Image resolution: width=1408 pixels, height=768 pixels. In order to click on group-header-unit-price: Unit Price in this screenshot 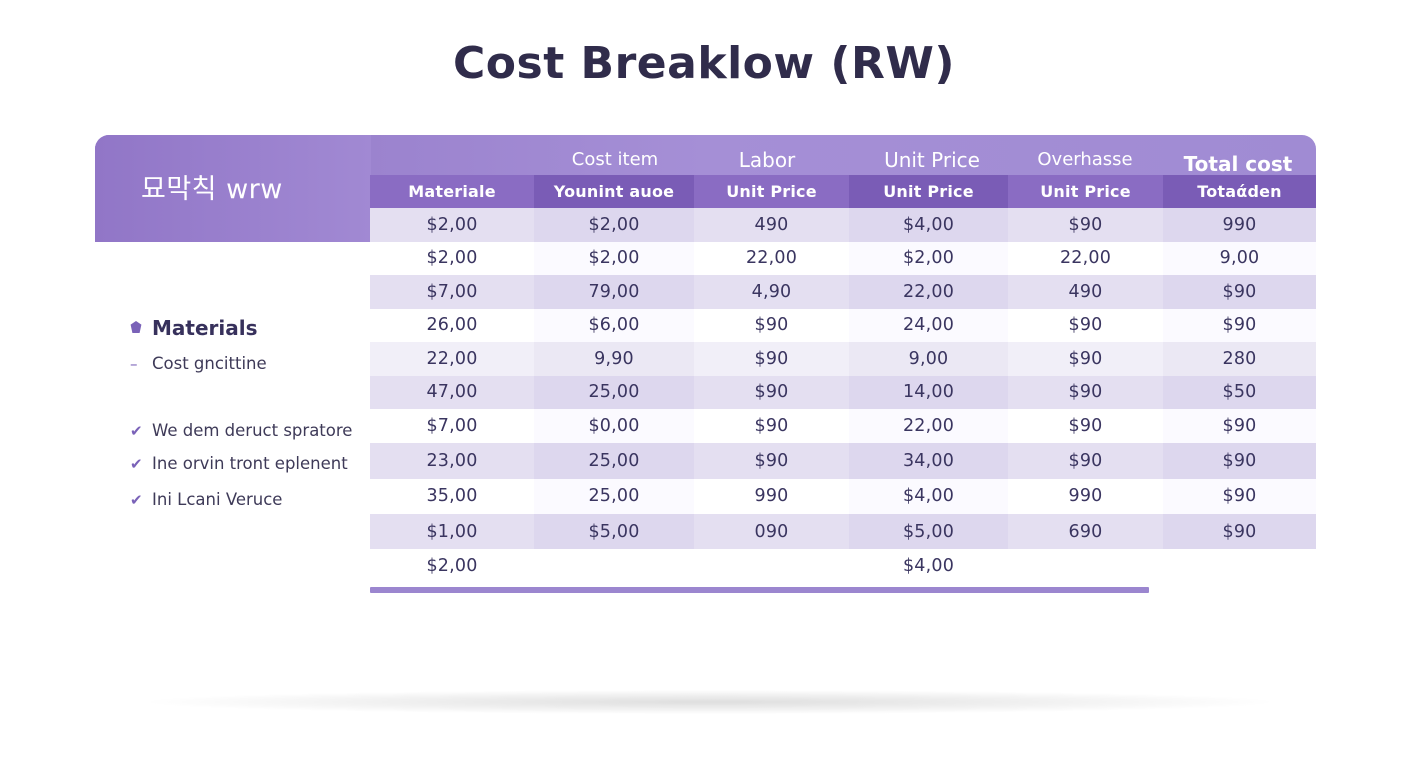, I will do `click(932, 160)`.